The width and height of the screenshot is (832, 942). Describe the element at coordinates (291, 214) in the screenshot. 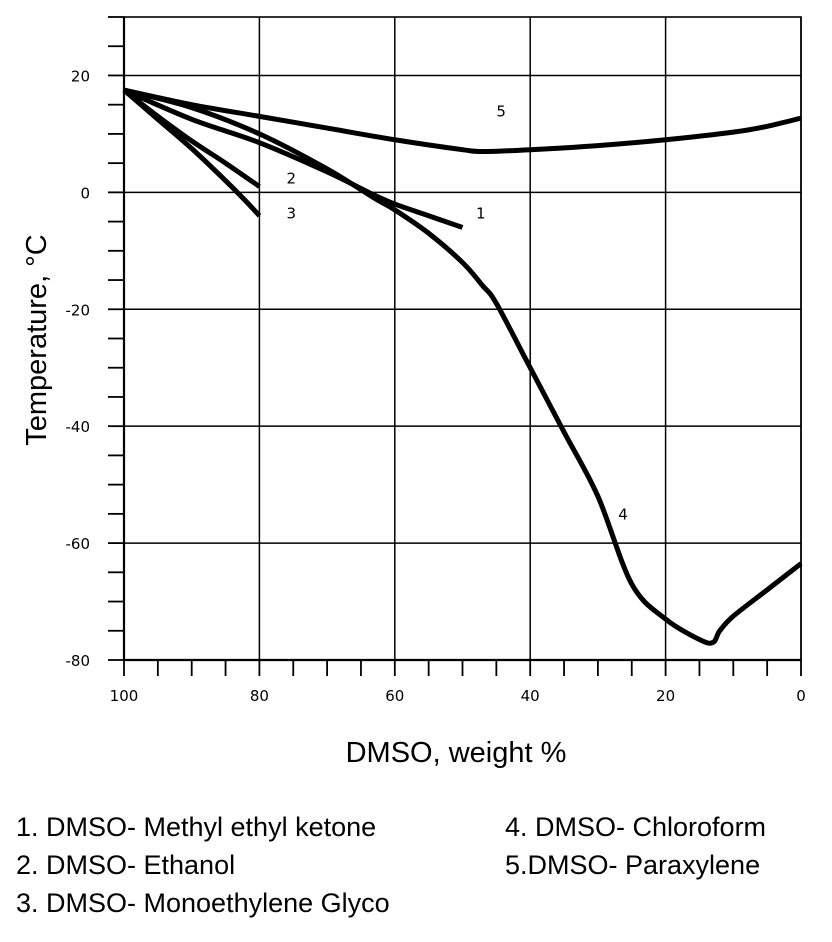

I see `series-label-3: 3` at that location.